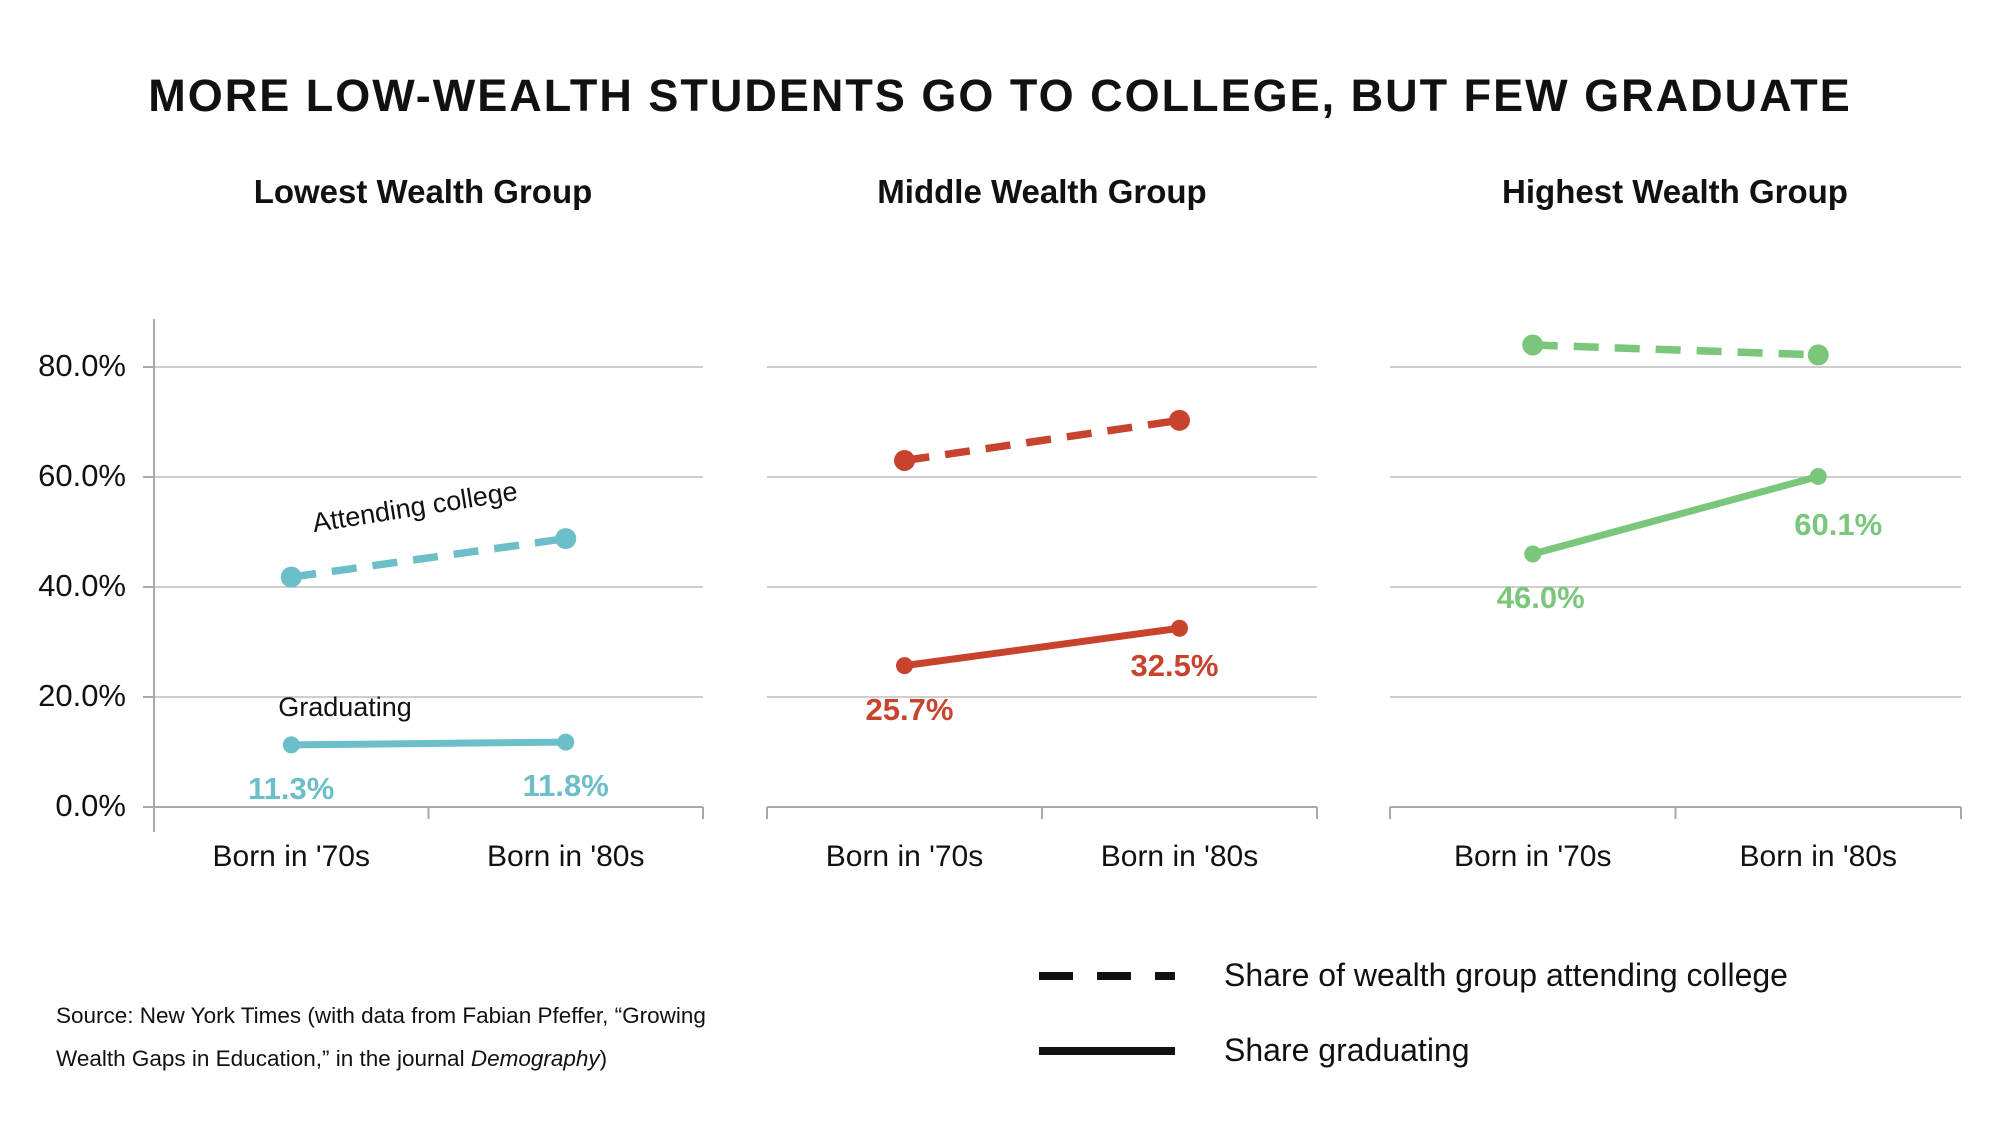 Image resolution: width=2000 pixels, height=1125 pixels. Describe the element at coordinates (535, 1058) in the screenshot. I see `source-journal-name: Demography` at that location.